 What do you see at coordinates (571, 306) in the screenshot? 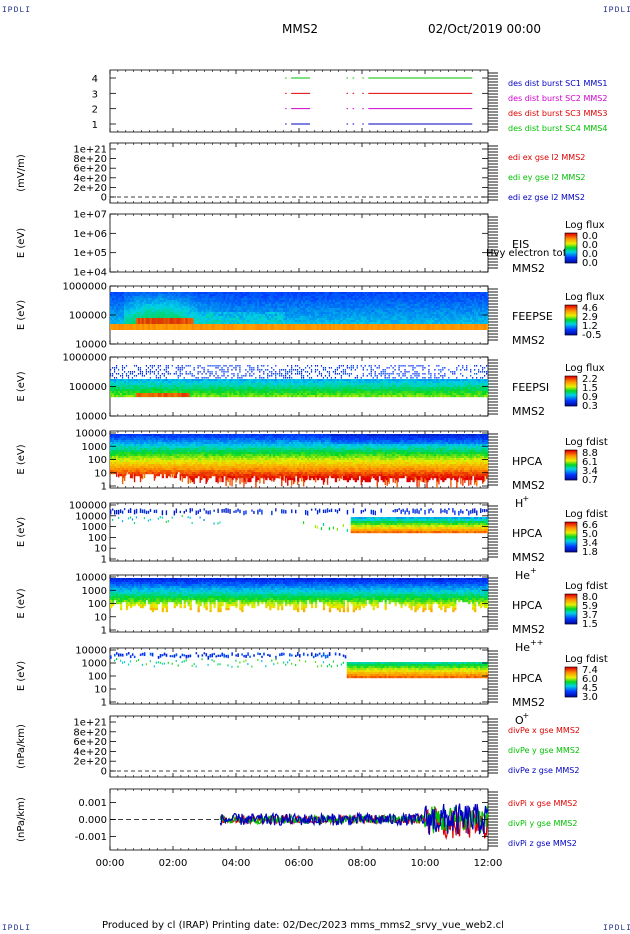
I see `colorbar-strip` at bounding box center [571, 306].